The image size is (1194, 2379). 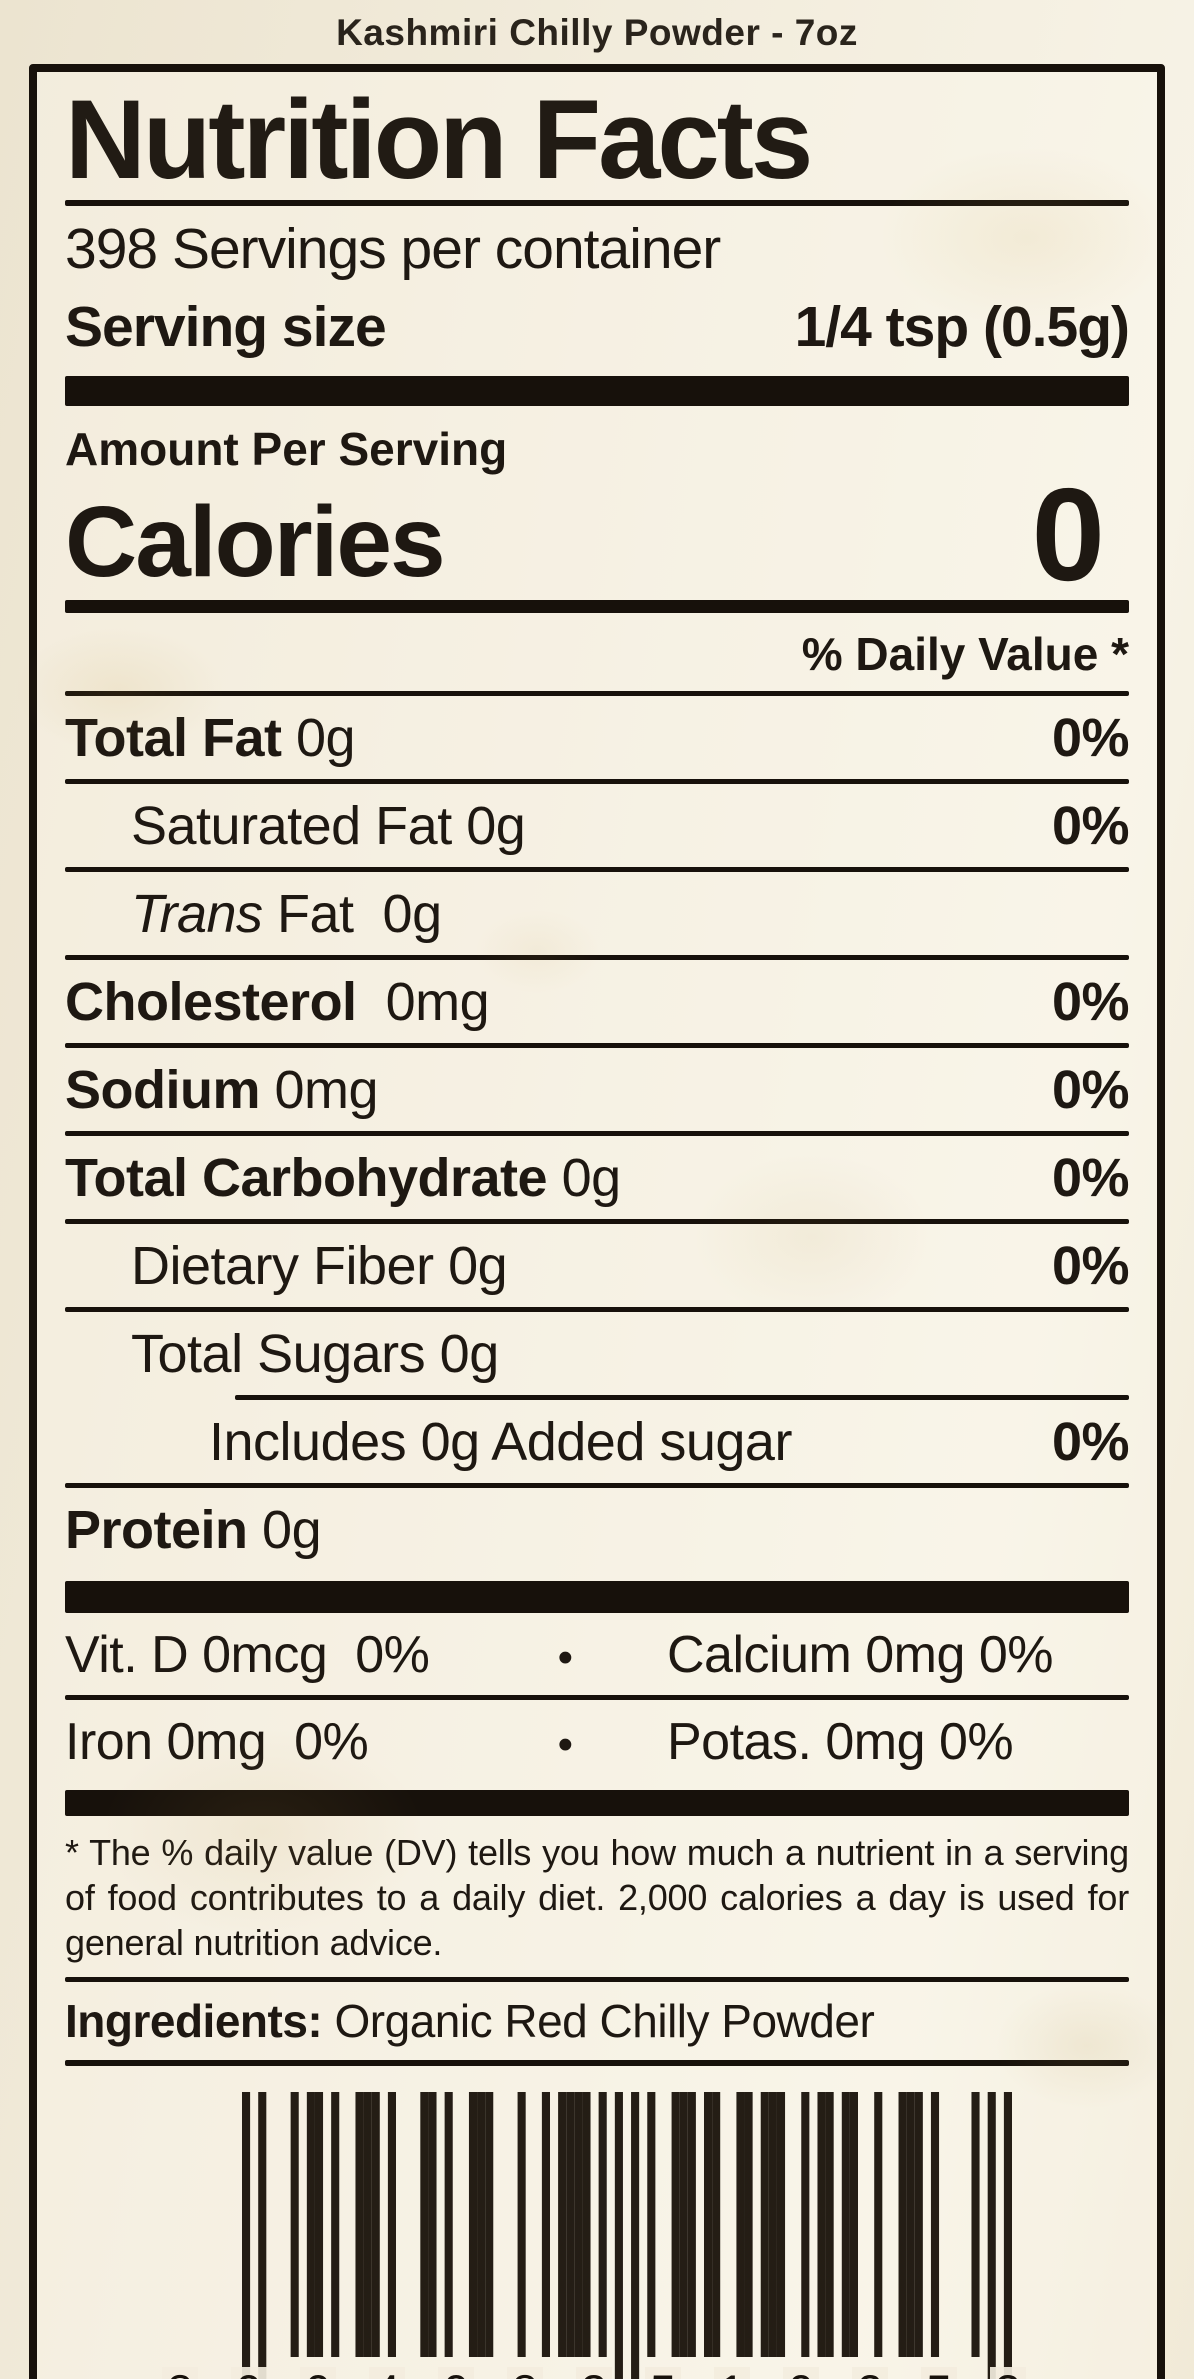 I want to click on micronutrient-row-vitd-calcium: Vit. D 0mcg 0% • Calcium 0mg 0%, so click(x=597, y=1654).